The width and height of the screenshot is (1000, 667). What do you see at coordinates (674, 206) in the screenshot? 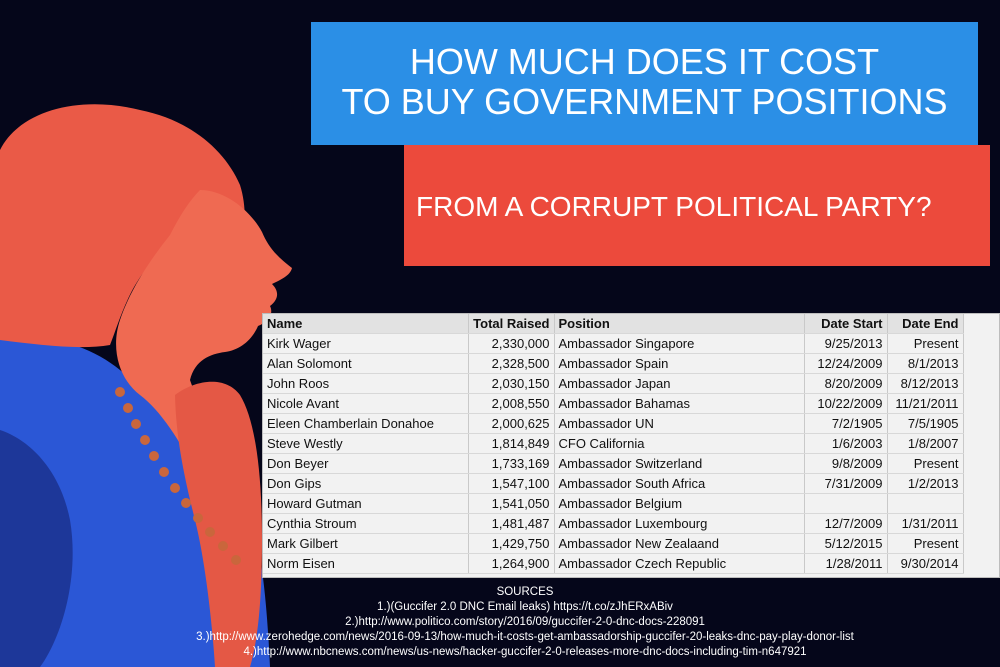
I see `subheadline-text: FROM A CORRUPT POLITICAL PARTY?` at bounding box center [674, 206].